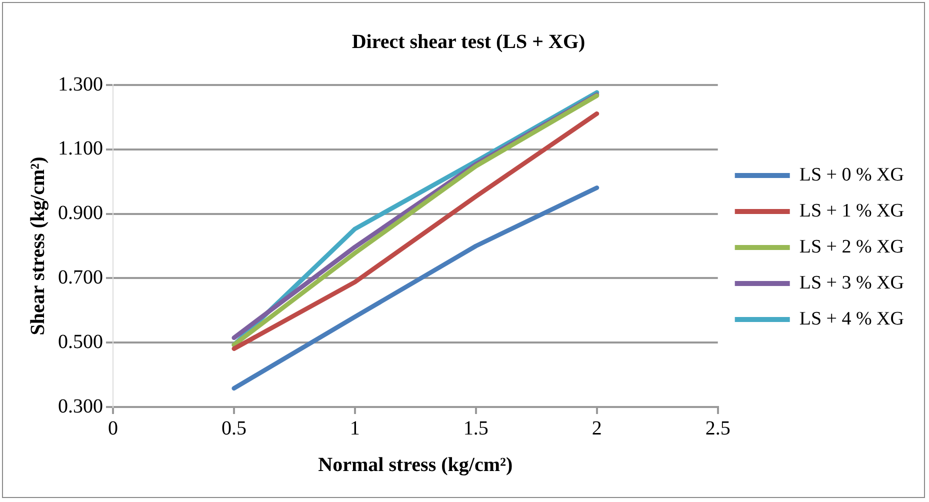 This screenshot has width=929, height=502. What do you see at coordinates (851, 283) in the screenshot?
I see `legend-label: LS + 3 % XG` at bounding box center [851, 283].